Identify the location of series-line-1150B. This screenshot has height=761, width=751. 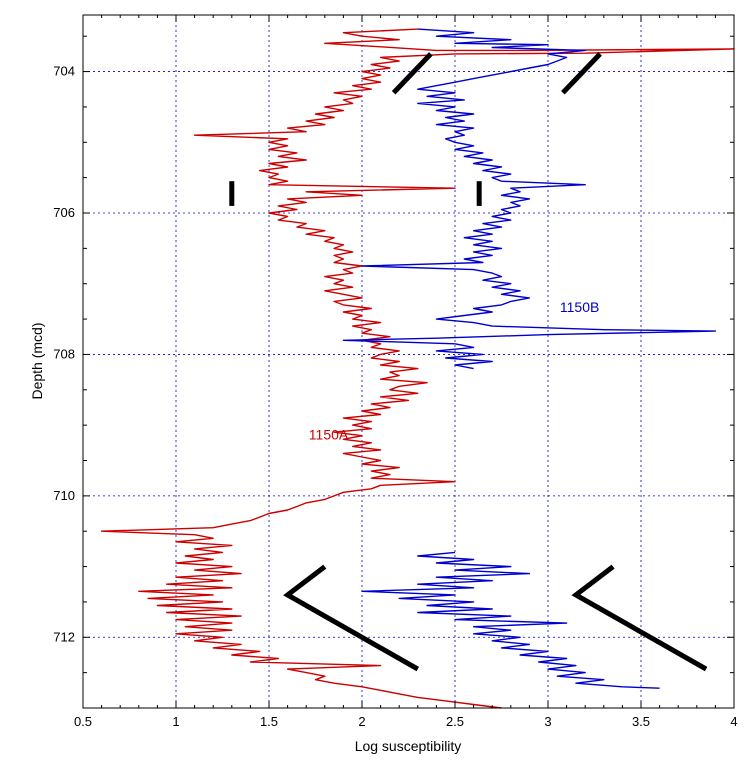
(510, 620).